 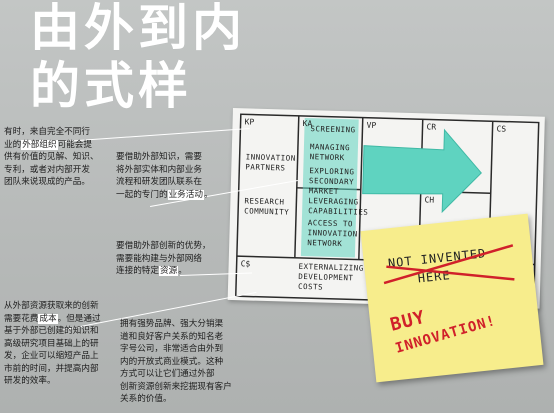 What do you see at coordinates (163, 258) in the screenshot?
I see `paragraph-resources: 要借助外部创新的优势， 需要能构建与外部网络 连接的特定资源。` at bounding box center [163, 258].